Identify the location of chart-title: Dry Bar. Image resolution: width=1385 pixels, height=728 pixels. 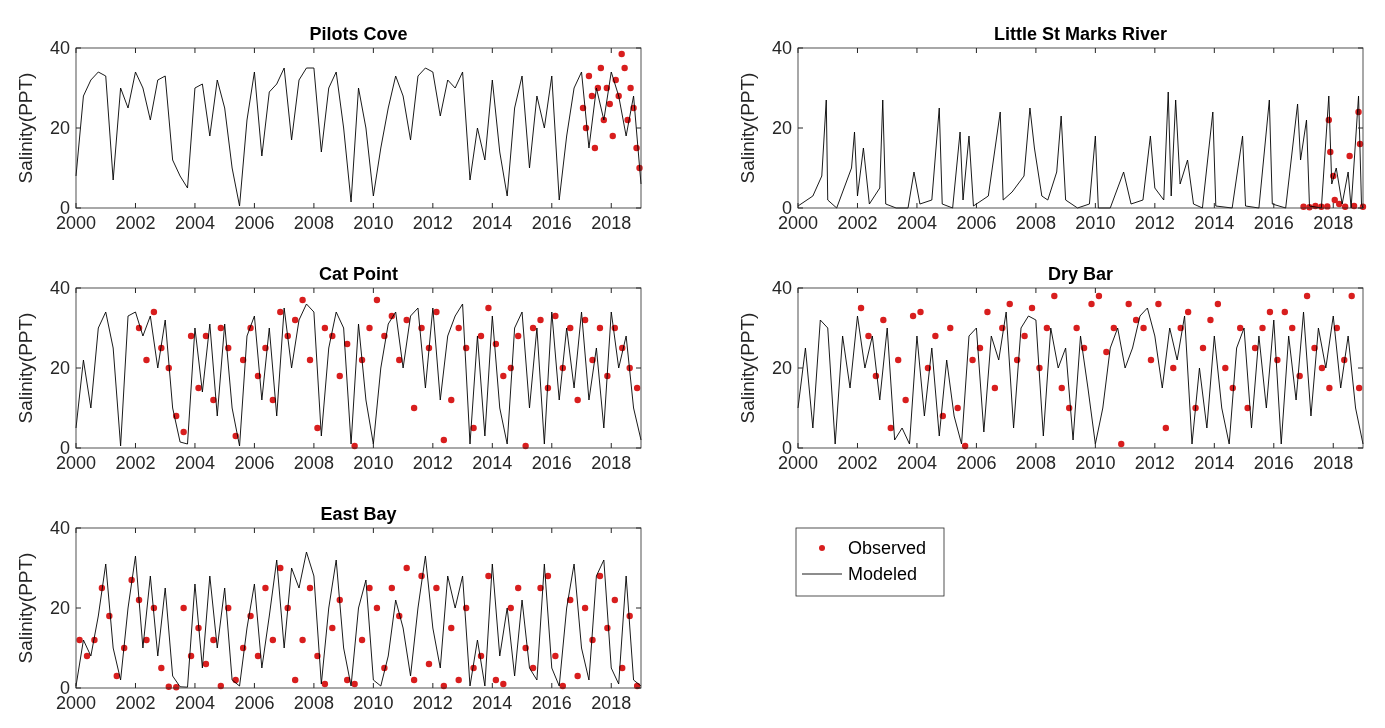
(1080, 274).